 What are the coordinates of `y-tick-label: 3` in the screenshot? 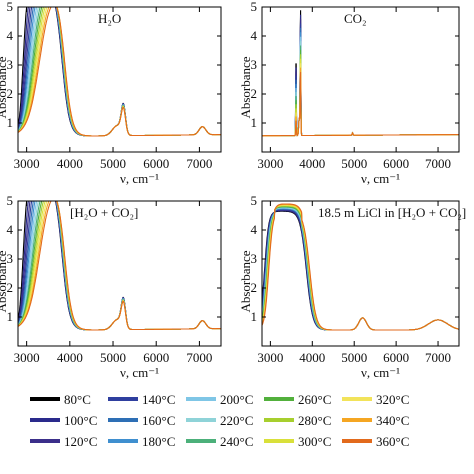 It's located at (254, 64).